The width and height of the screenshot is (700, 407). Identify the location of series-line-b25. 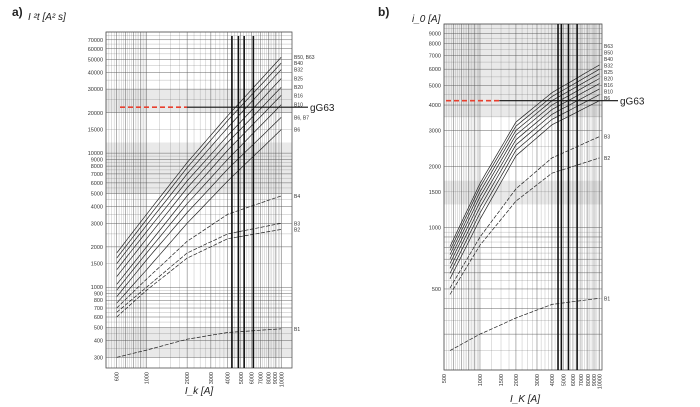
(199, 174).